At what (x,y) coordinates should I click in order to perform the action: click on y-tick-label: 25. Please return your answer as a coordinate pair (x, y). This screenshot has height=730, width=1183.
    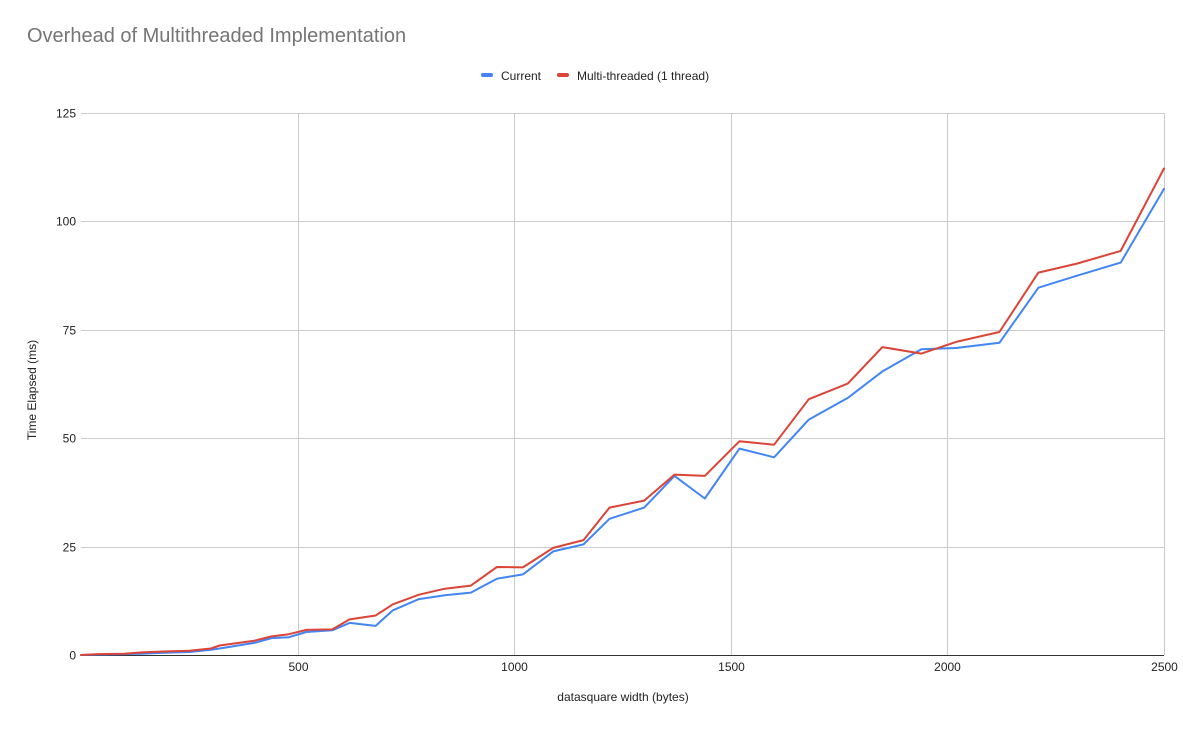
    Looking at the image, I should click on (70, 548).